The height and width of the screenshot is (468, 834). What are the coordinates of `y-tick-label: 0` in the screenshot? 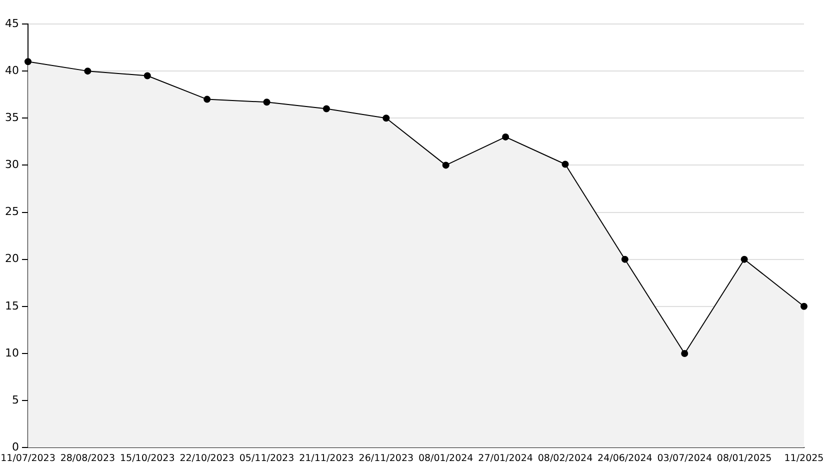 It's located at (15, 447).